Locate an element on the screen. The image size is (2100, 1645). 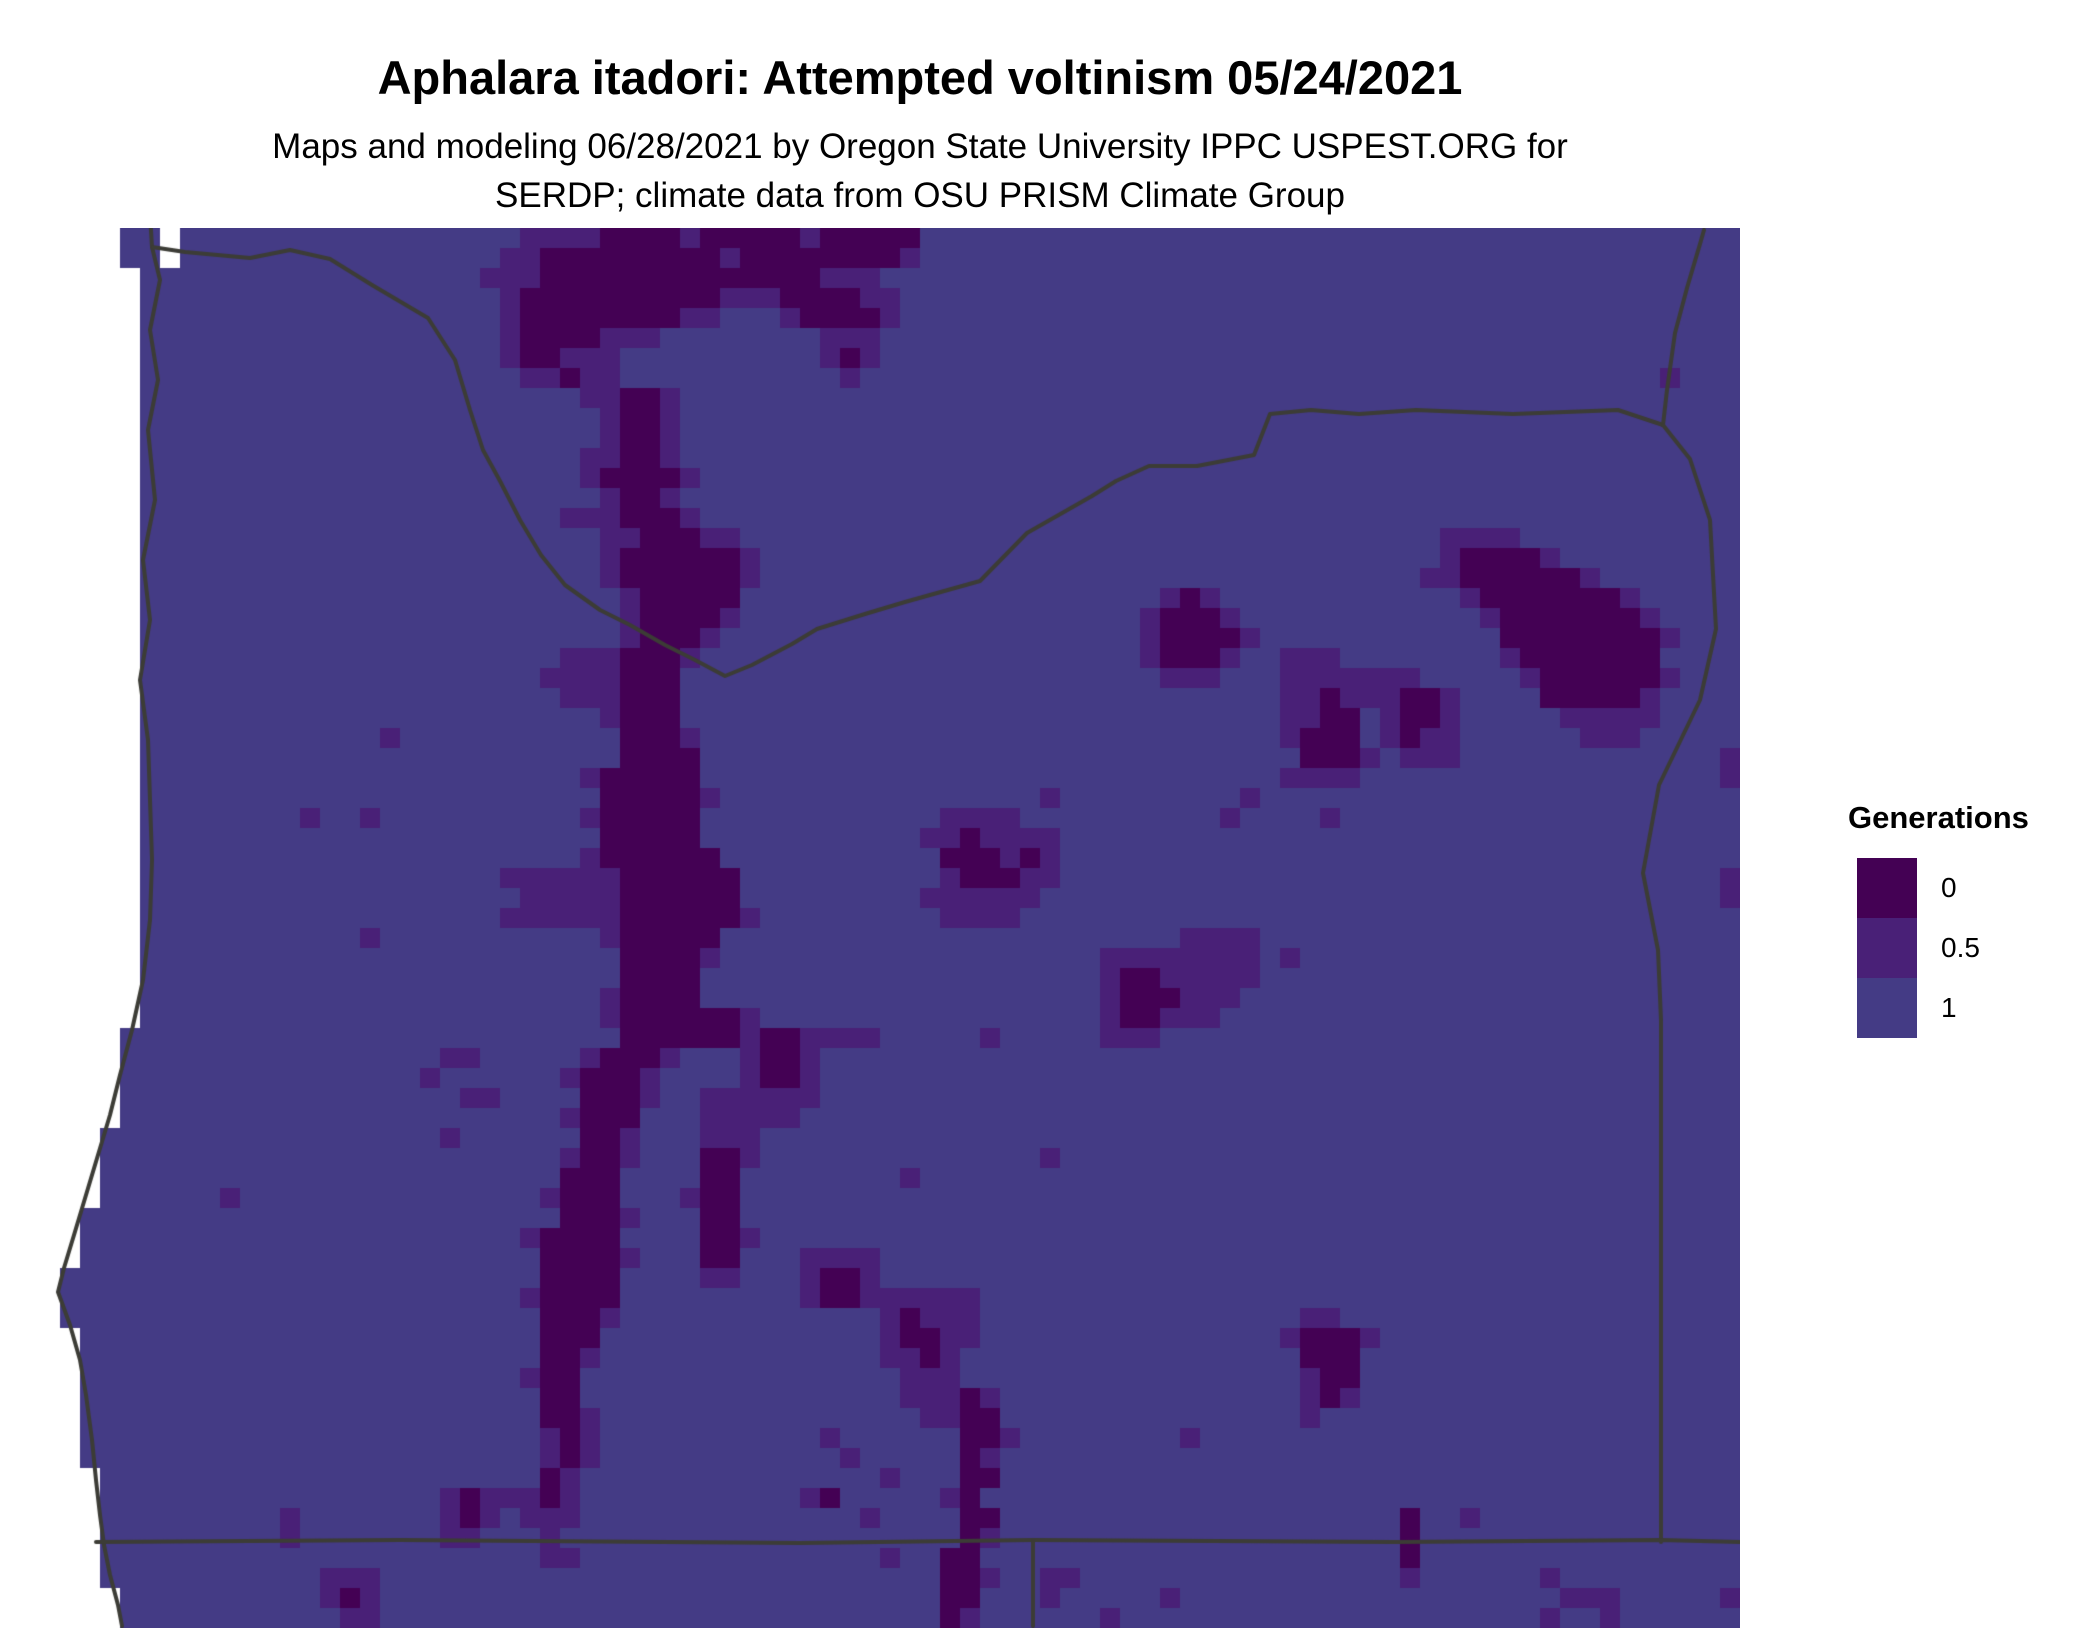
legend-label: 0.5 is located at coordinates (1960, 947).